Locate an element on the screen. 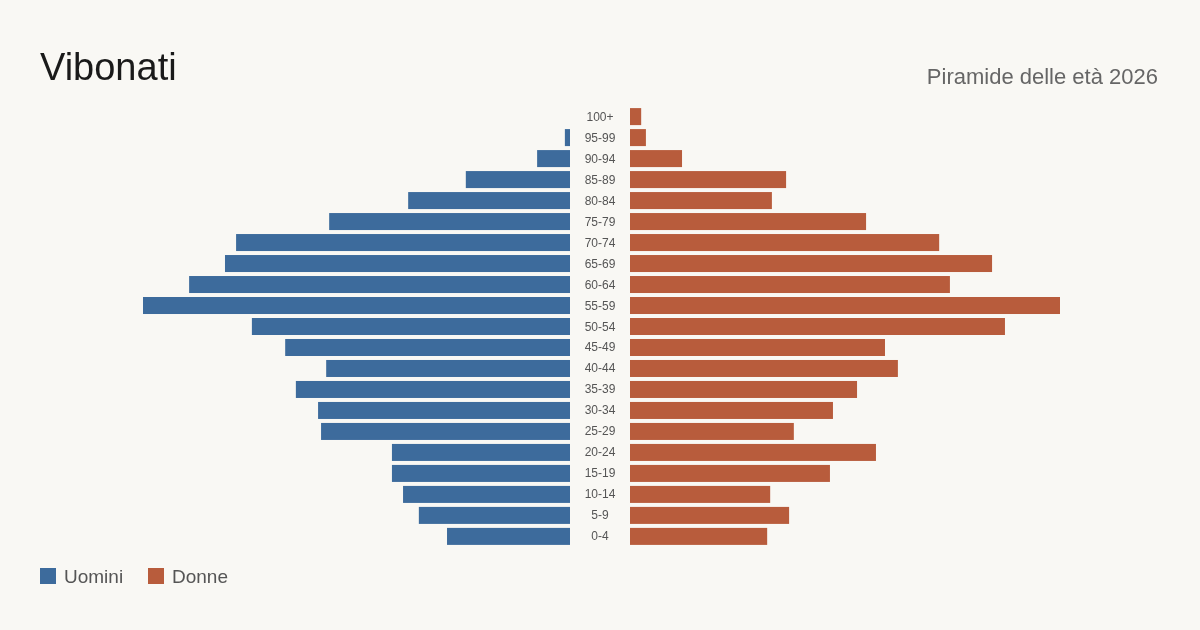  y-tick-label: 70-74 is located at coordinates (600, 242).